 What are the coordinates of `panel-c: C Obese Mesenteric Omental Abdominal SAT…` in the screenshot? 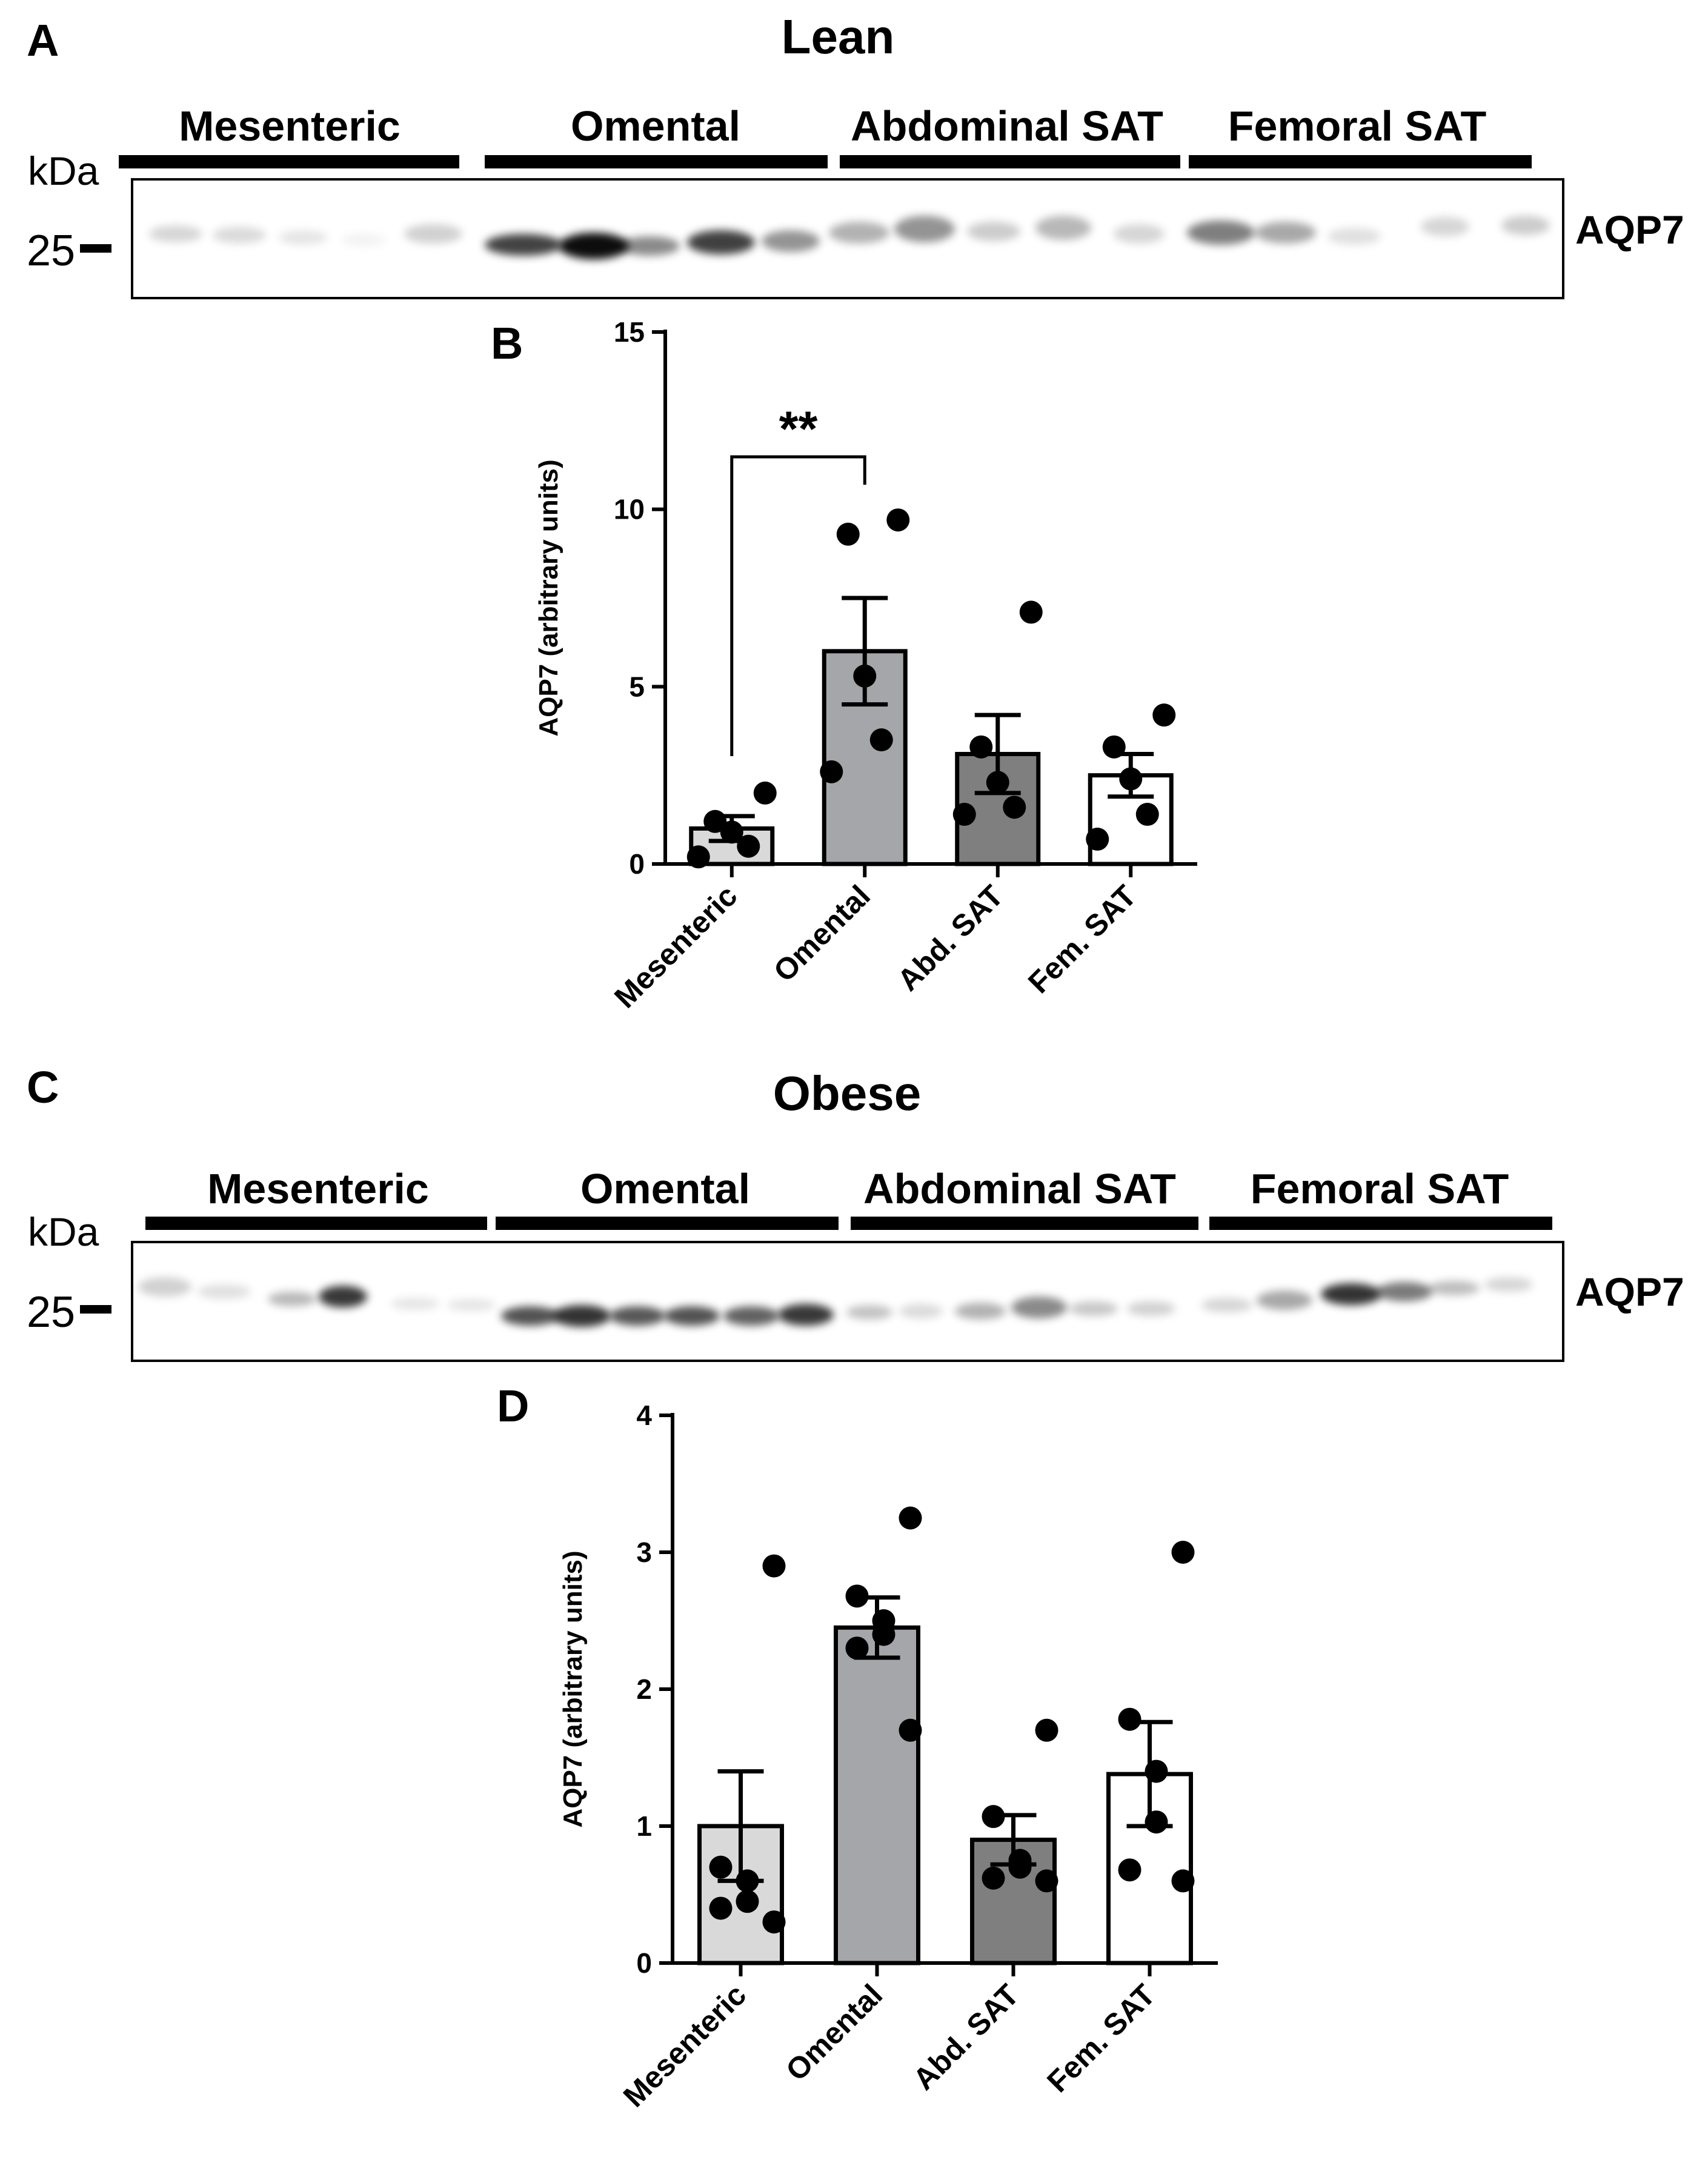 It's located at (855, 1212).